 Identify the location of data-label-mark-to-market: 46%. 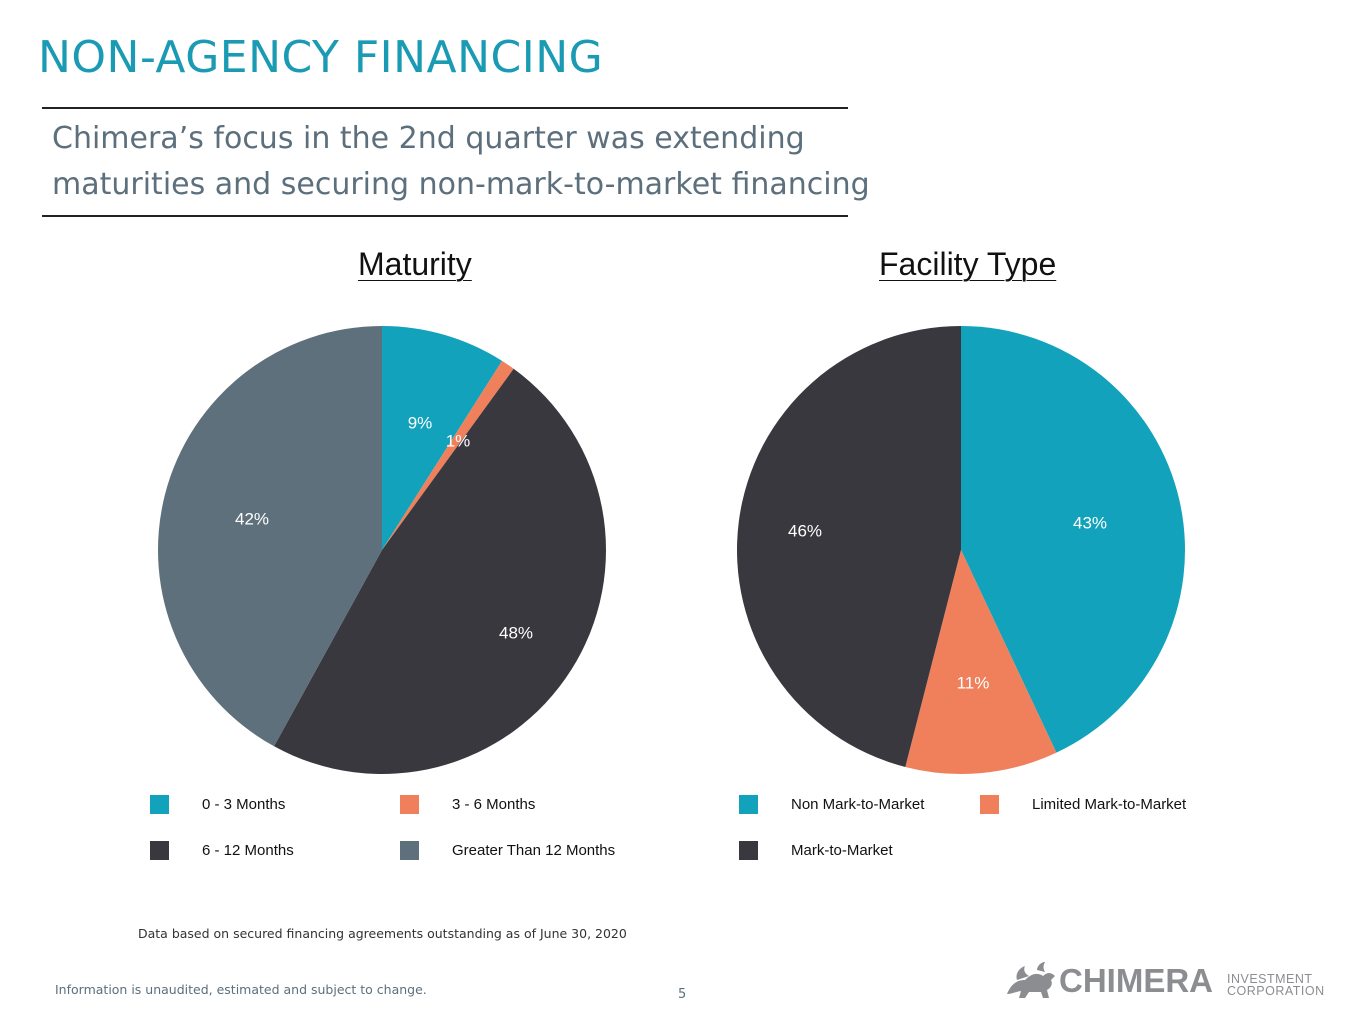
(805, 530).